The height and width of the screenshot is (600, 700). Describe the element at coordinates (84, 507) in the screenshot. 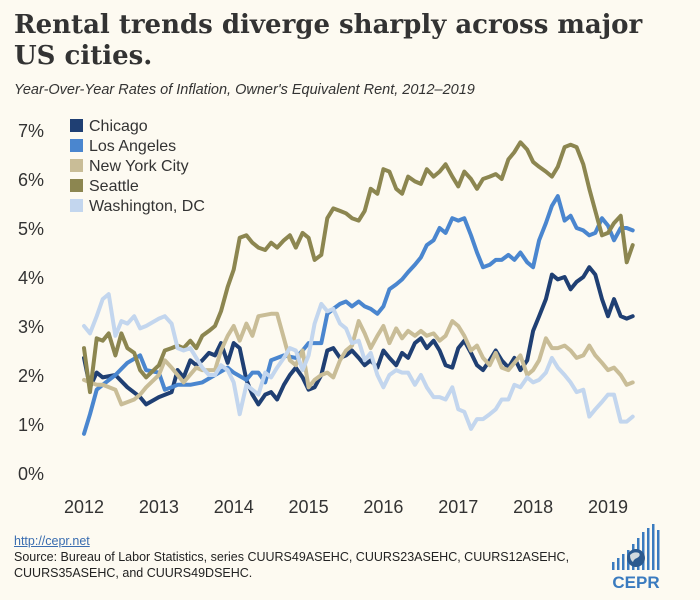

I see `x-tick-label: 2012` at that location.